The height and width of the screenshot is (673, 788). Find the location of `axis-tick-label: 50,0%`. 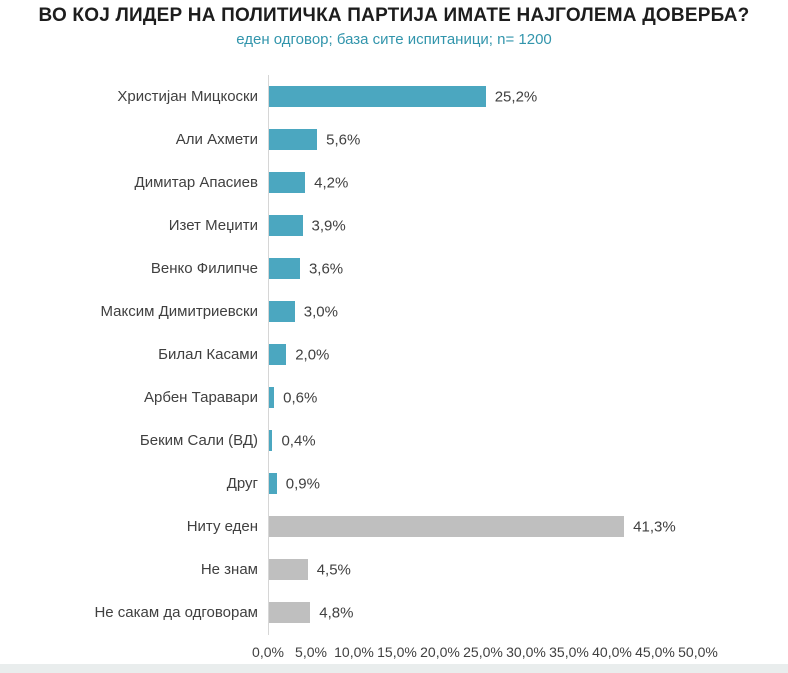

axis-tick-label: 50,0% is located at coordinates (698, 652).